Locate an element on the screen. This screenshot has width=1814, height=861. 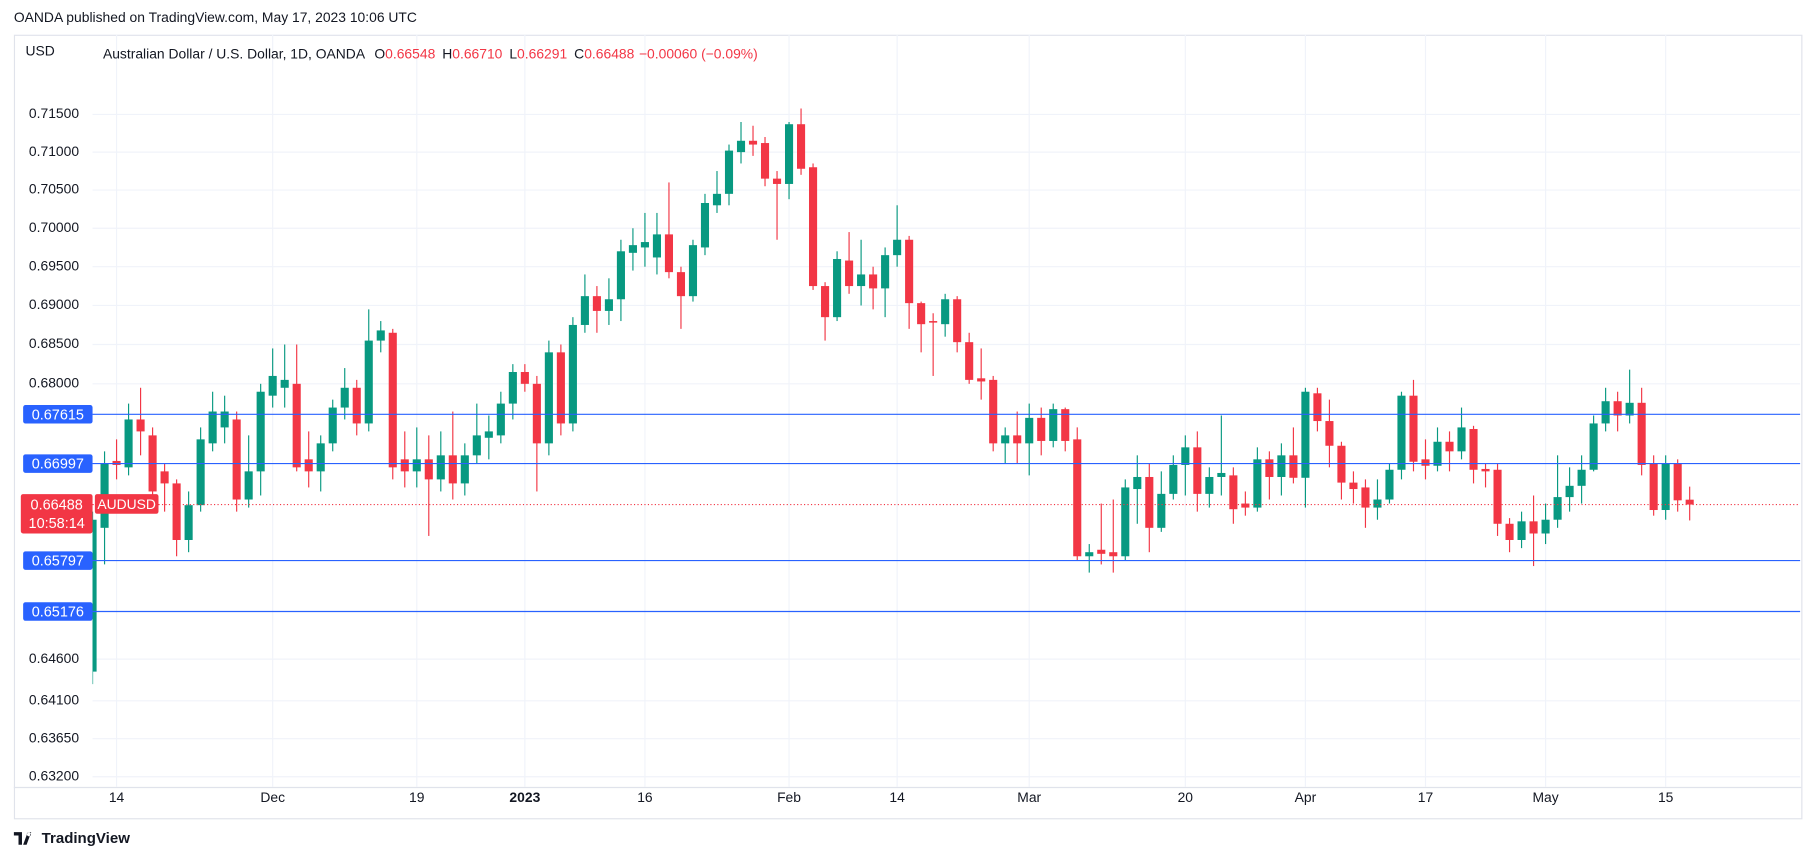
y-tick-label: 0.68500 is located at coordinates (54, 343).